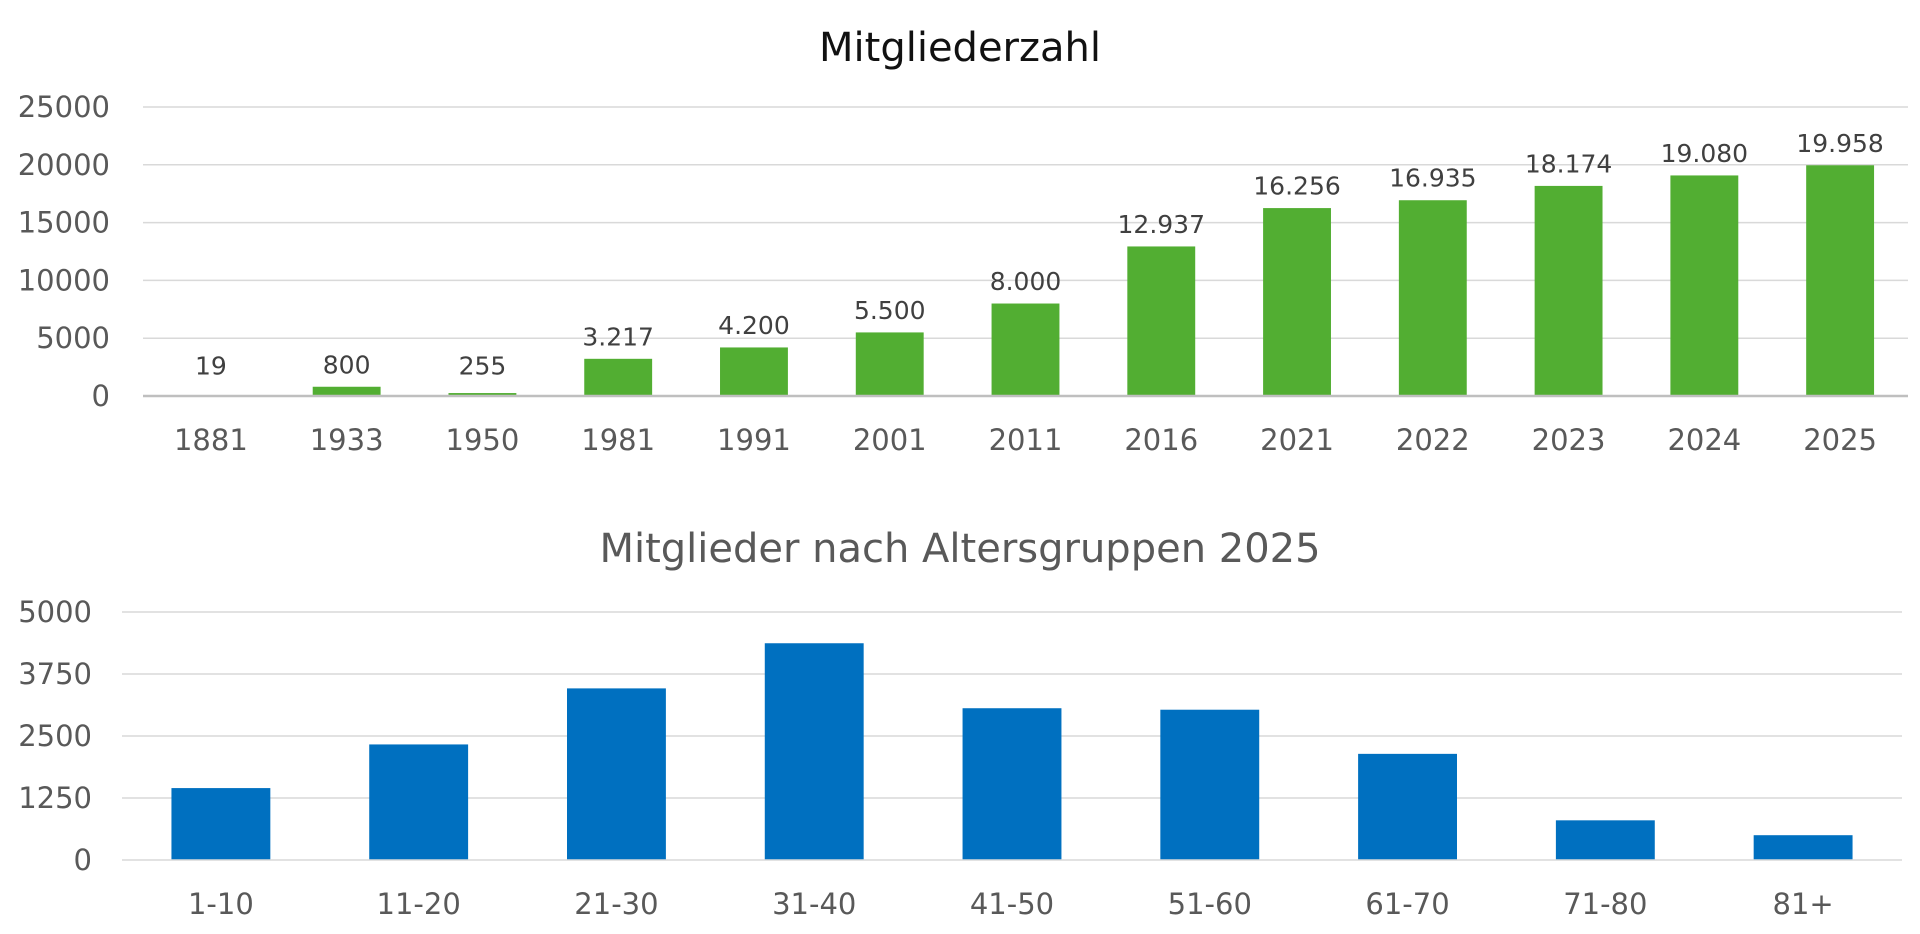 This screenshot has width=1920, height=934. I want to click on data-label: 4.200, so click(754, 325).